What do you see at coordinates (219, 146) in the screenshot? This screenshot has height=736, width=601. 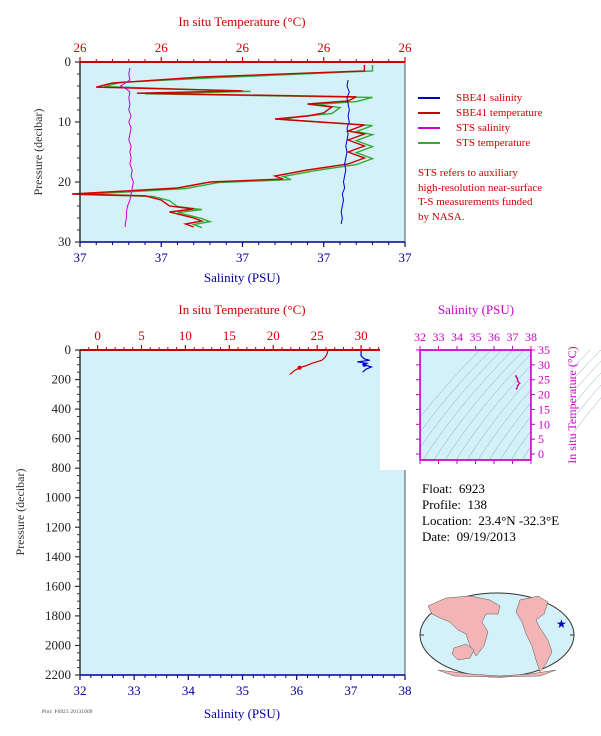 I see `top-series-sbe41-temperature` at bounding box center [219, 146].